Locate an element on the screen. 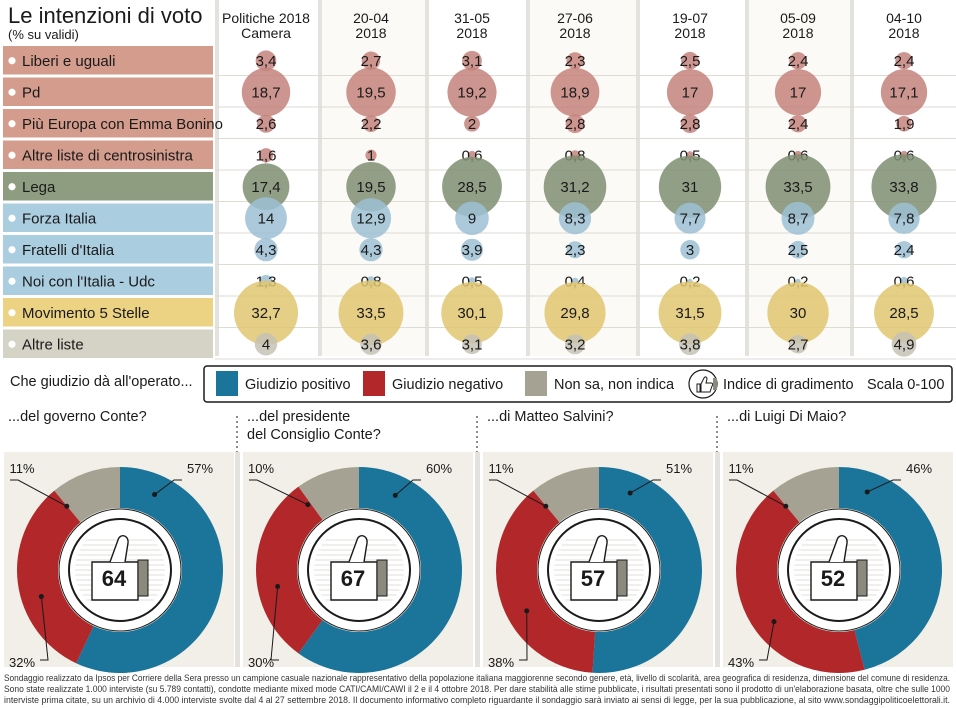 Image resolution: width=956 pixels, height=708 pixels. value-label: 33,8 is located at coordinates (903, 187).